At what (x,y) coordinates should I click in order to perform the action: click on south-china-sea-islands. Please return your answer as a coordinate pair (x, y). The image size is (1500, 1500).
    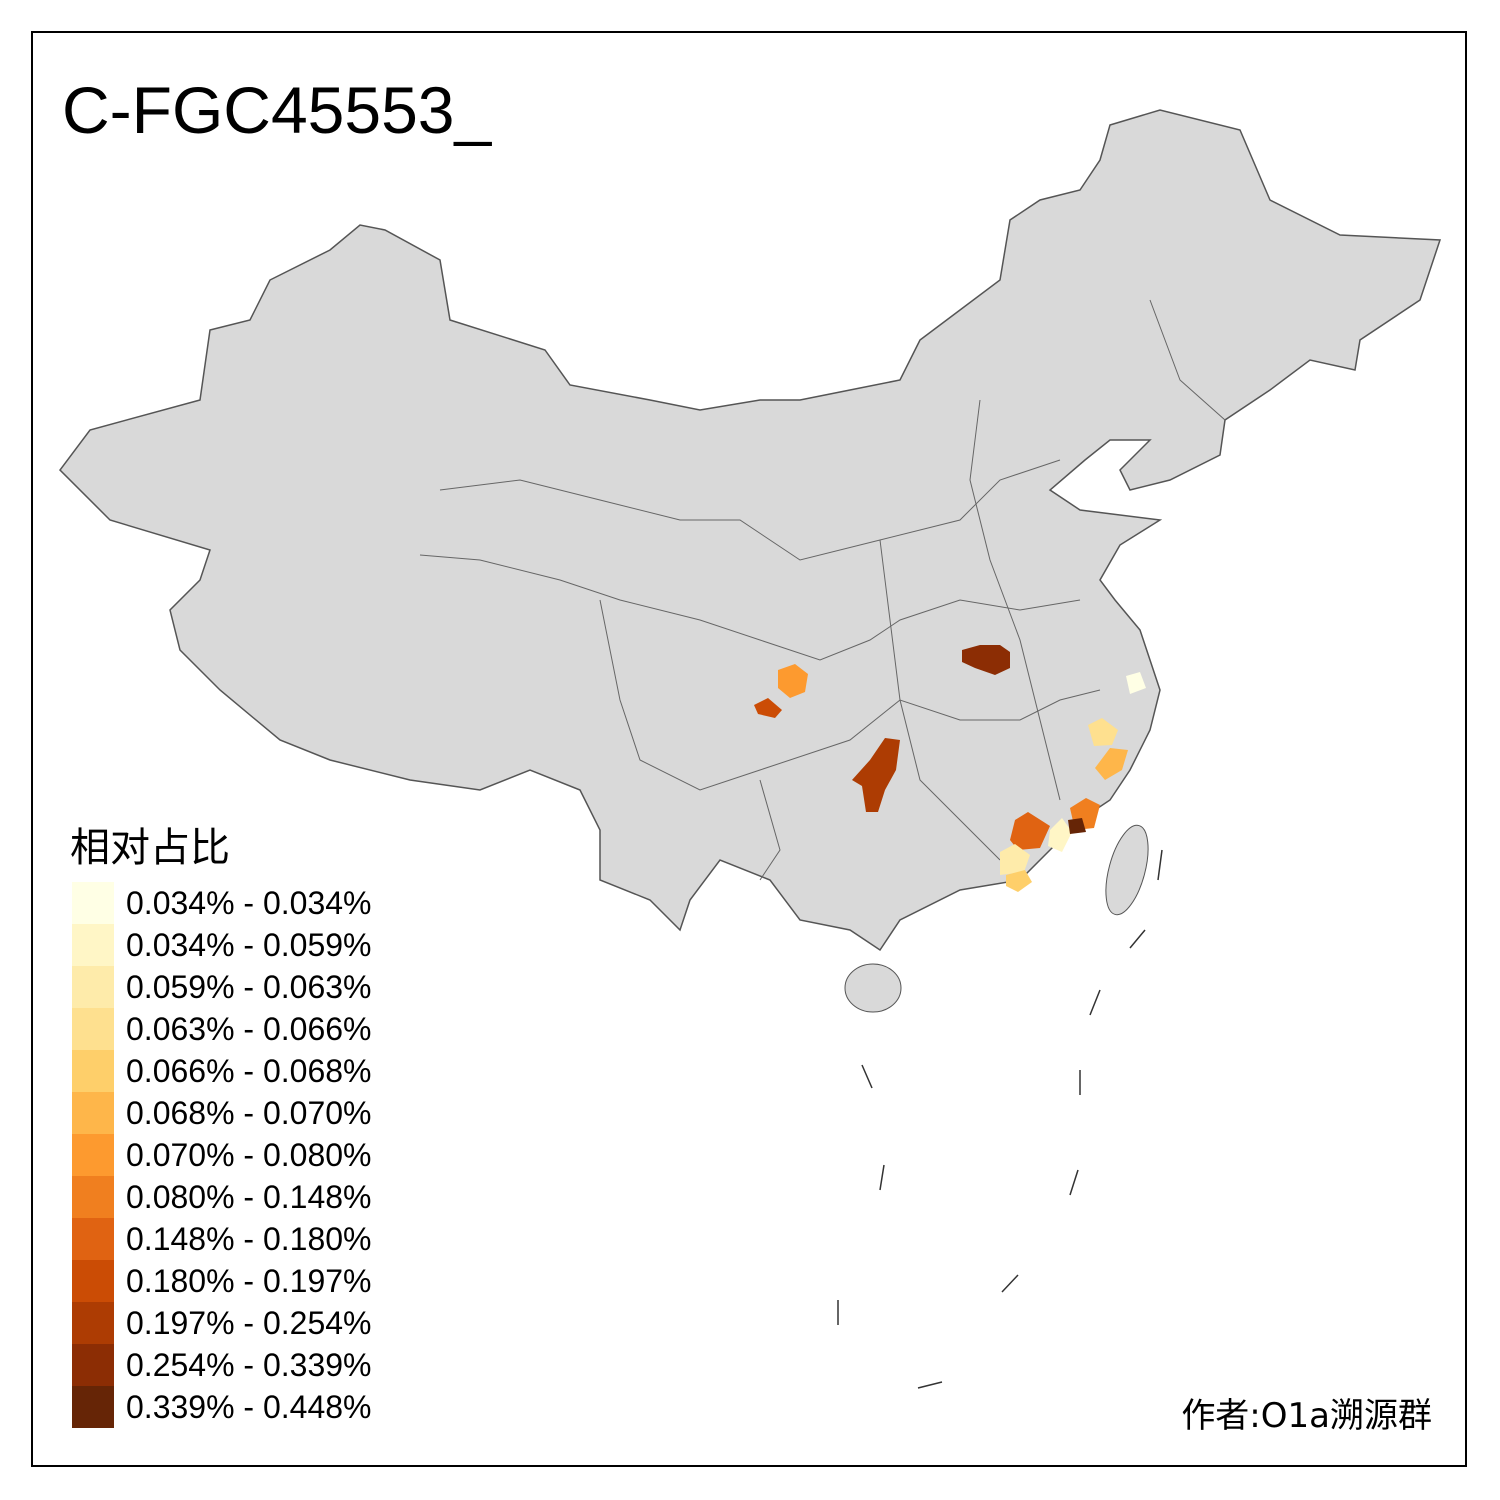
    Looking at the image, I should click on (1000, 1119).